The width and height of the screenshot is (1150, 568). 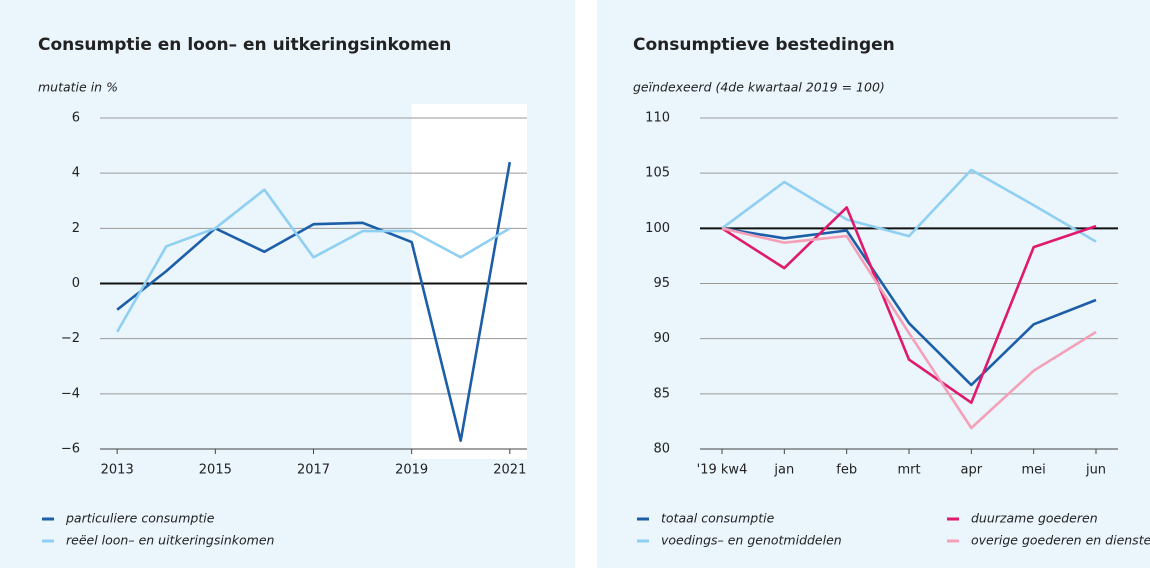 What do you see at coordinates (1034, 518) in the screenshot?
I see `legend-label: duurzame goederen` at bounding box center [1034, 518].